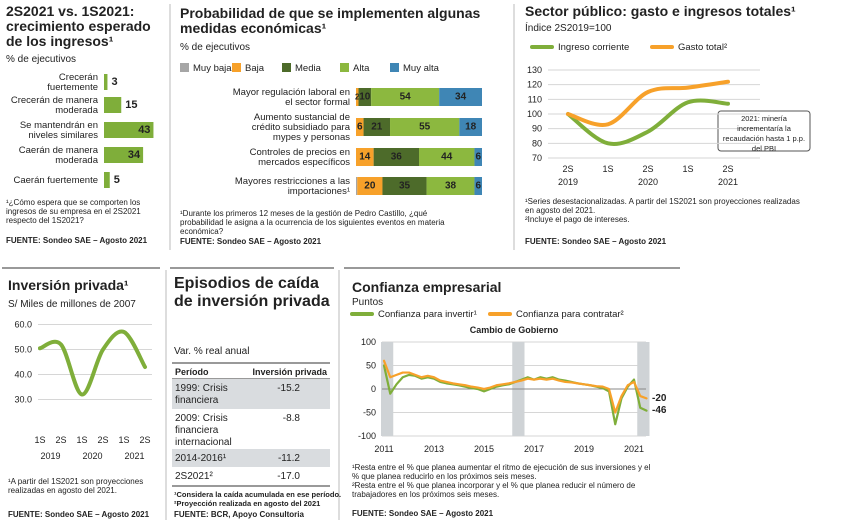  I want to click on text-line: 2021: minería, so click(764, 118).